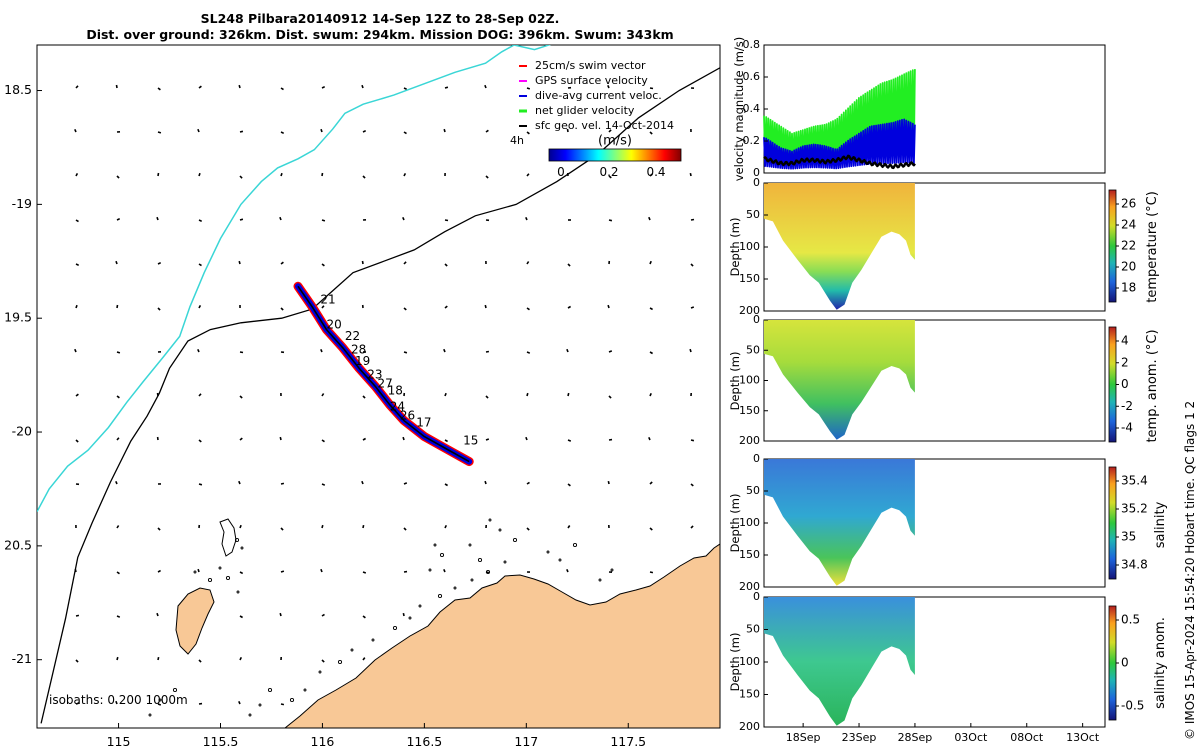  What do you see at coordinates (502, 635) in the screenshot?
I see `land-mass` at bounding box center [502, 635].